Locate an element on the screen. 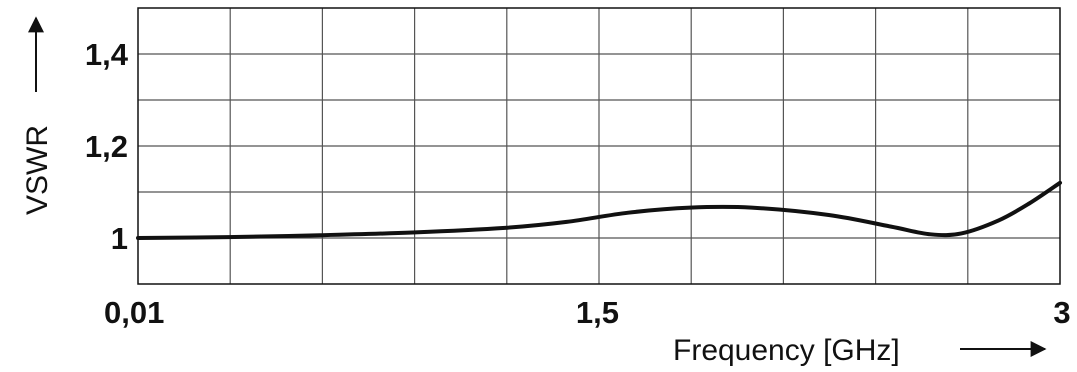 This screenshot has width=1077, height=372. vswr-series-line is located at coordinates (599, 210).